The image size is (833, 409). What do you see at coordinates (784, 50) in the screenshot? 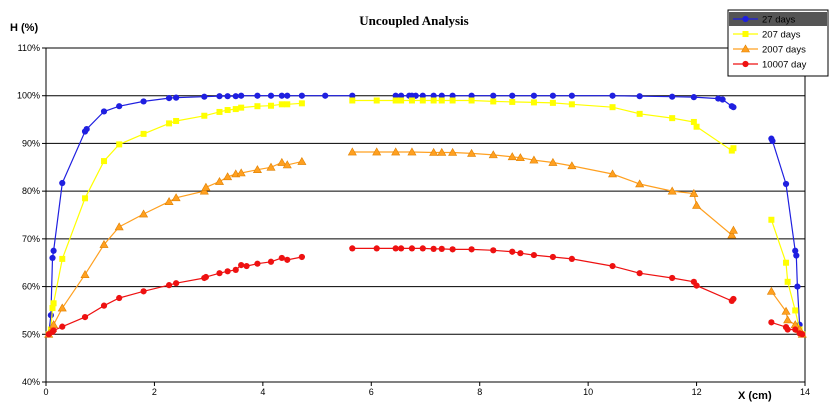
I see `legend-label: 2007 days` at bounding box center [784, 50].